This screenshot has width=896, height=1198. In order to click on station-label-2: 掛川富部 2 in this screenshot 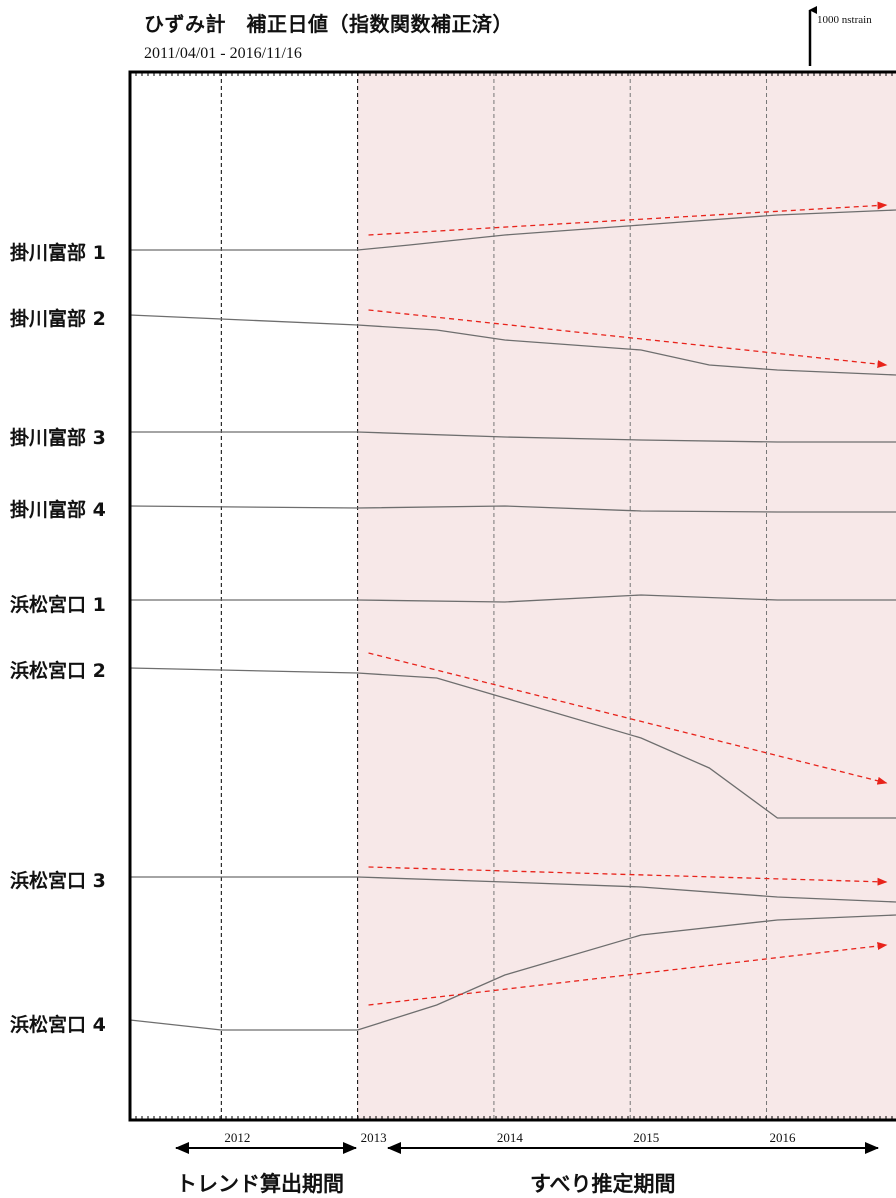, I will do `click(58, 319)`.